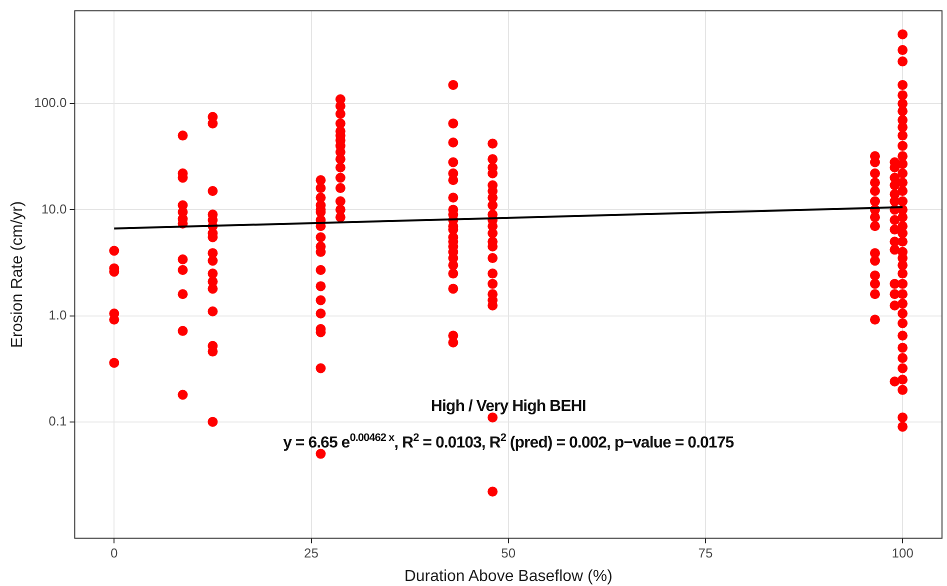 This screenshot has height=586, width=947. Describe the element at coordinates (705, 553) in the screenshot. I see `x-tick-label: 75` at that location.